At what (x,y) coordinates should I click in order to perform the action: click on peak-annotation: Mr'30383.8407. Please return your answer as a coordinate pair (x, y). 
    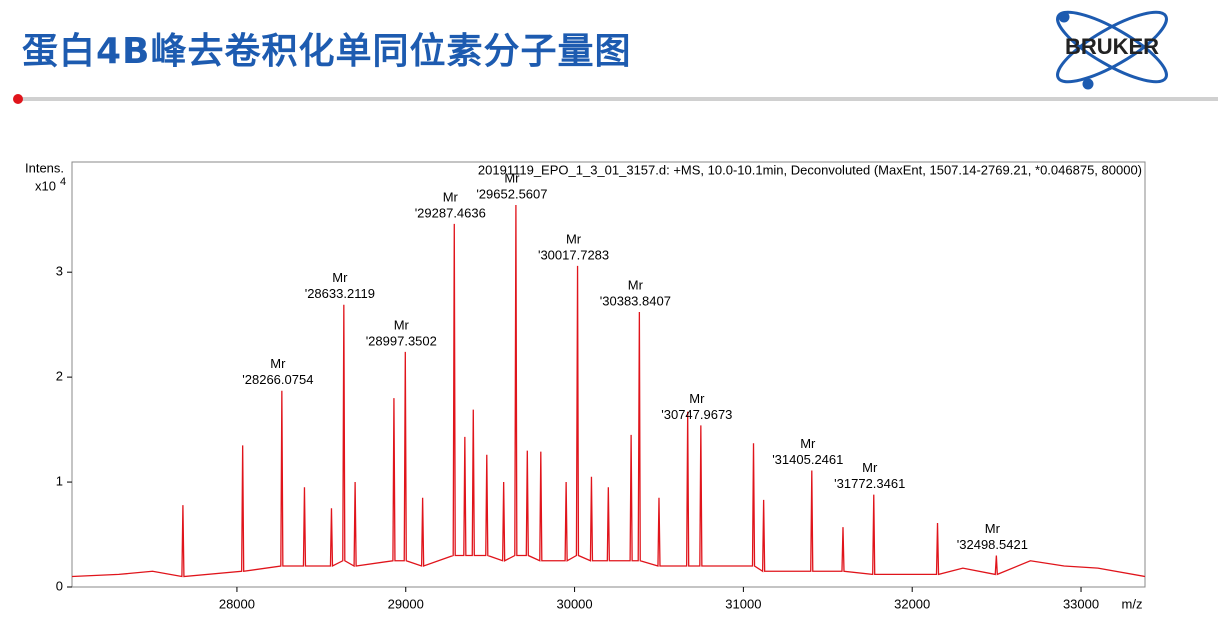
    Looking at the image, I should click on (635, 292).